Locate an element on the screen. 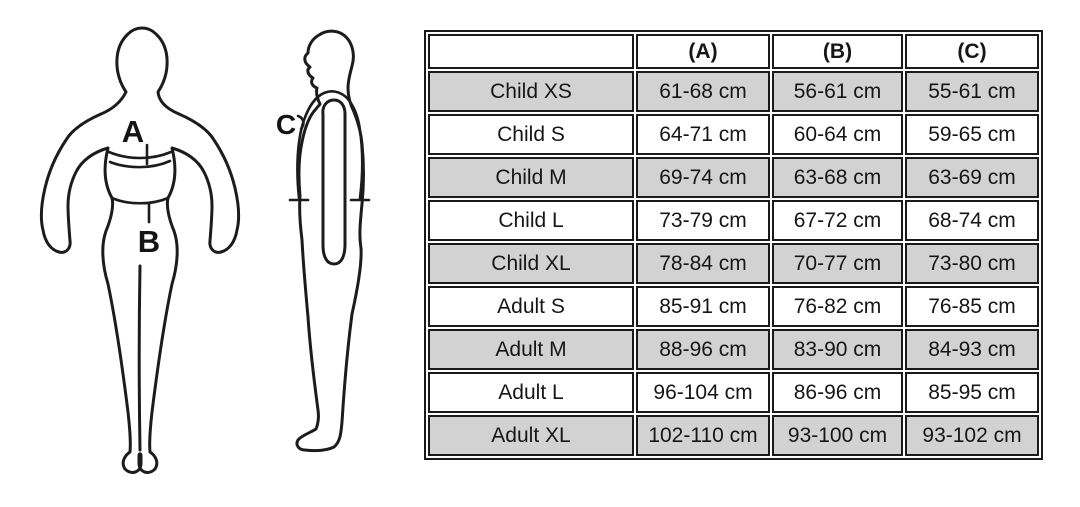  table-row: Adult S 85-91 cm 76-82 cm 76-85 cm is located at coordinates (733, 306).